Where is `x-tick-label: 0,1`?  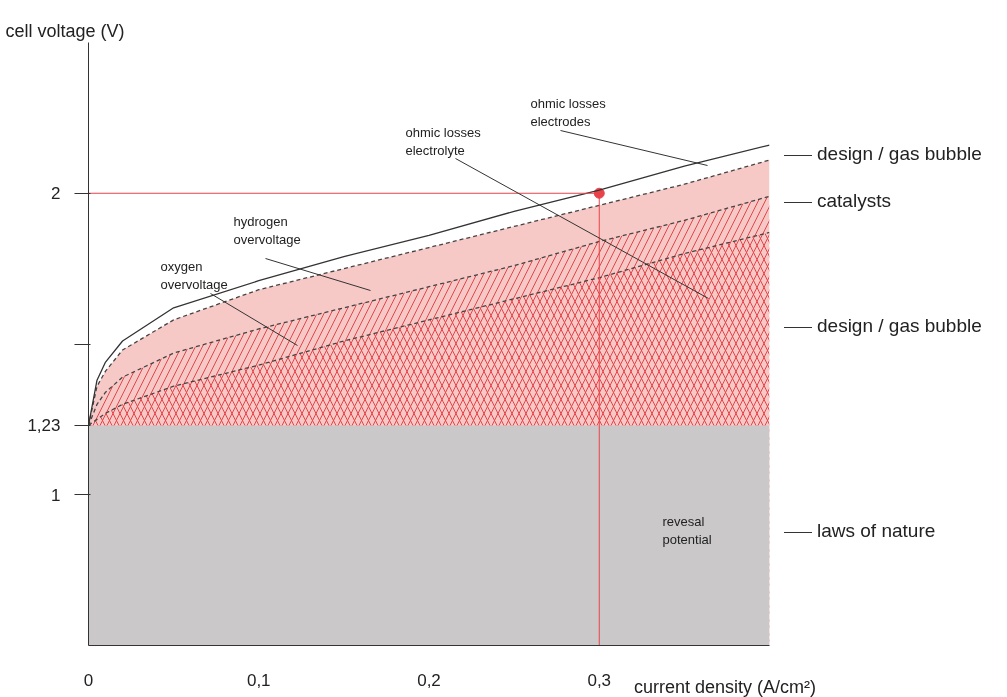
x-tick-label: 0,1 is located at coordinates (258, 680).